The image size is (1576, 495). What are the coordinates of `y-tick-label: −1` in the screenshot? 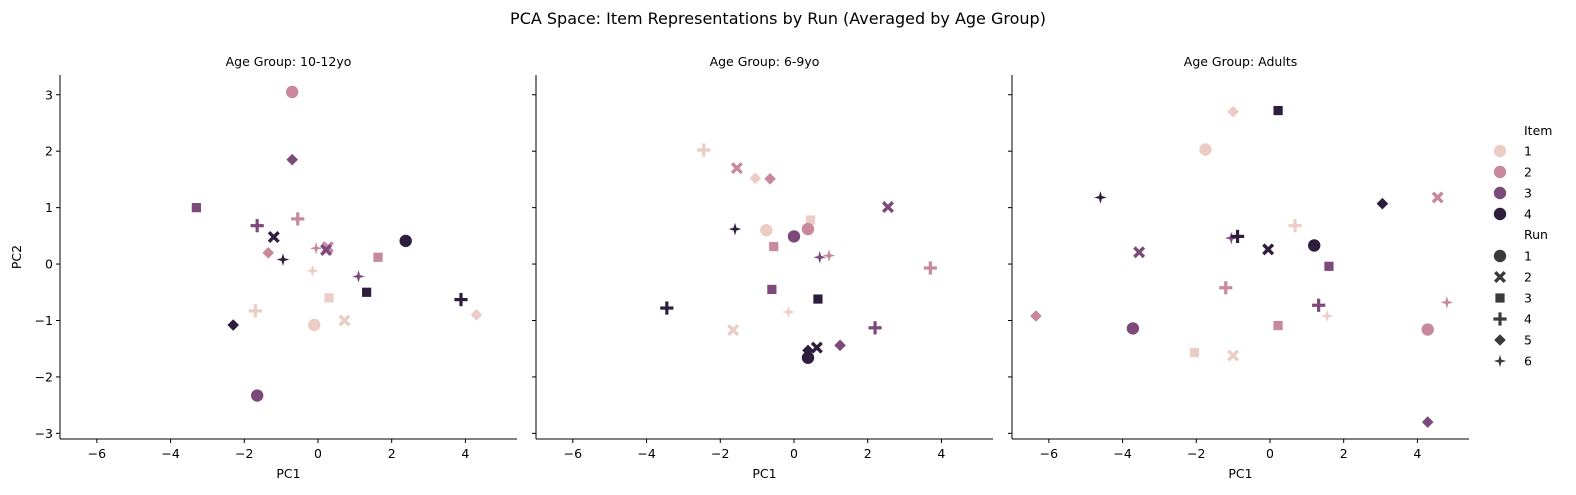 It's located at (44, 320).